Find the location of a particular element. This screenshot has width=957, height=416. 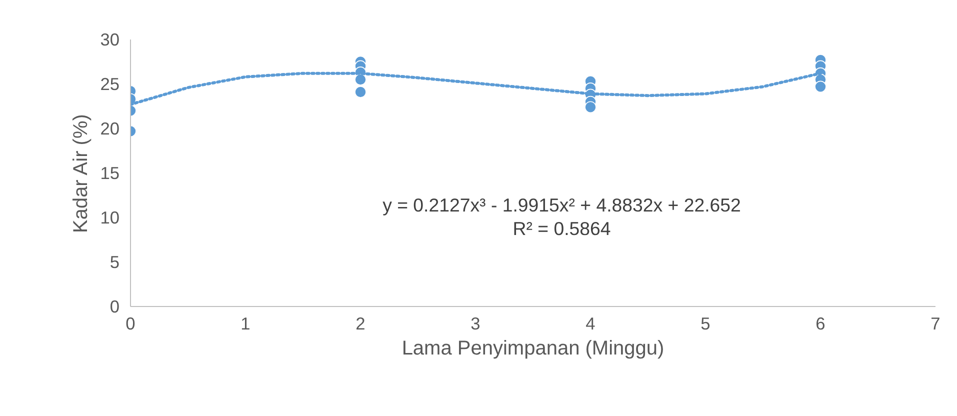

annotation: R² = 0.5864 is located at coordinates (561, 228).